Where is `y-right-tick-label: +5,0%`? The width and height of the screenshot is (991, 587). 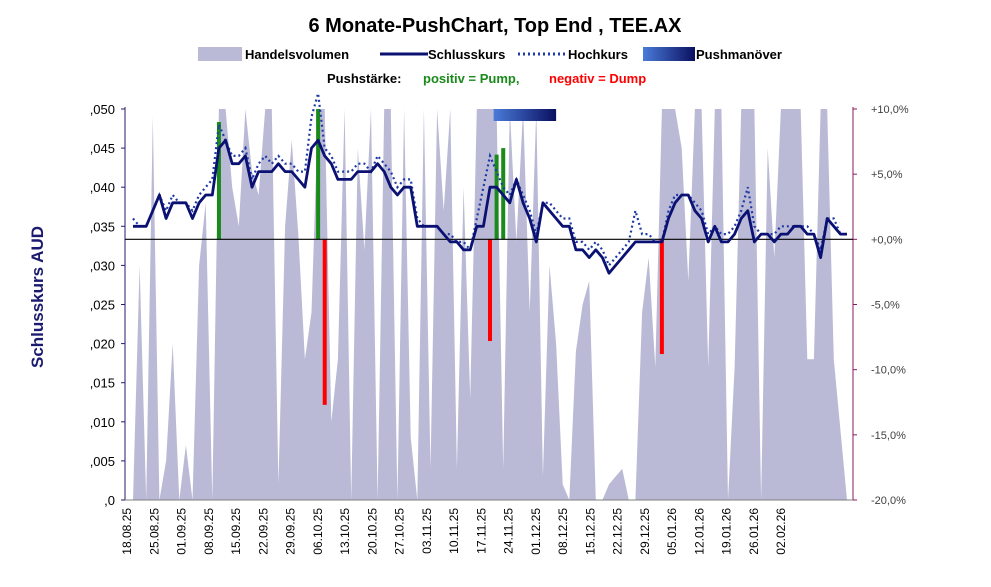
y-right-tick-label: +5,0% is located at coordinates (887, 175).